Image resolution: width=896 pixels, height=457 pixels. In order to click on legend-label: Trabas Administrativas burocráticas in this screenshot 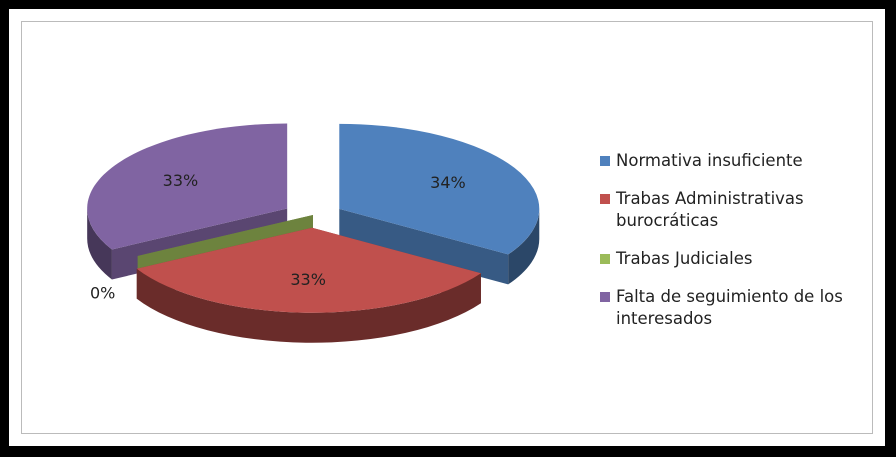, I will do `click(710, 209)`.